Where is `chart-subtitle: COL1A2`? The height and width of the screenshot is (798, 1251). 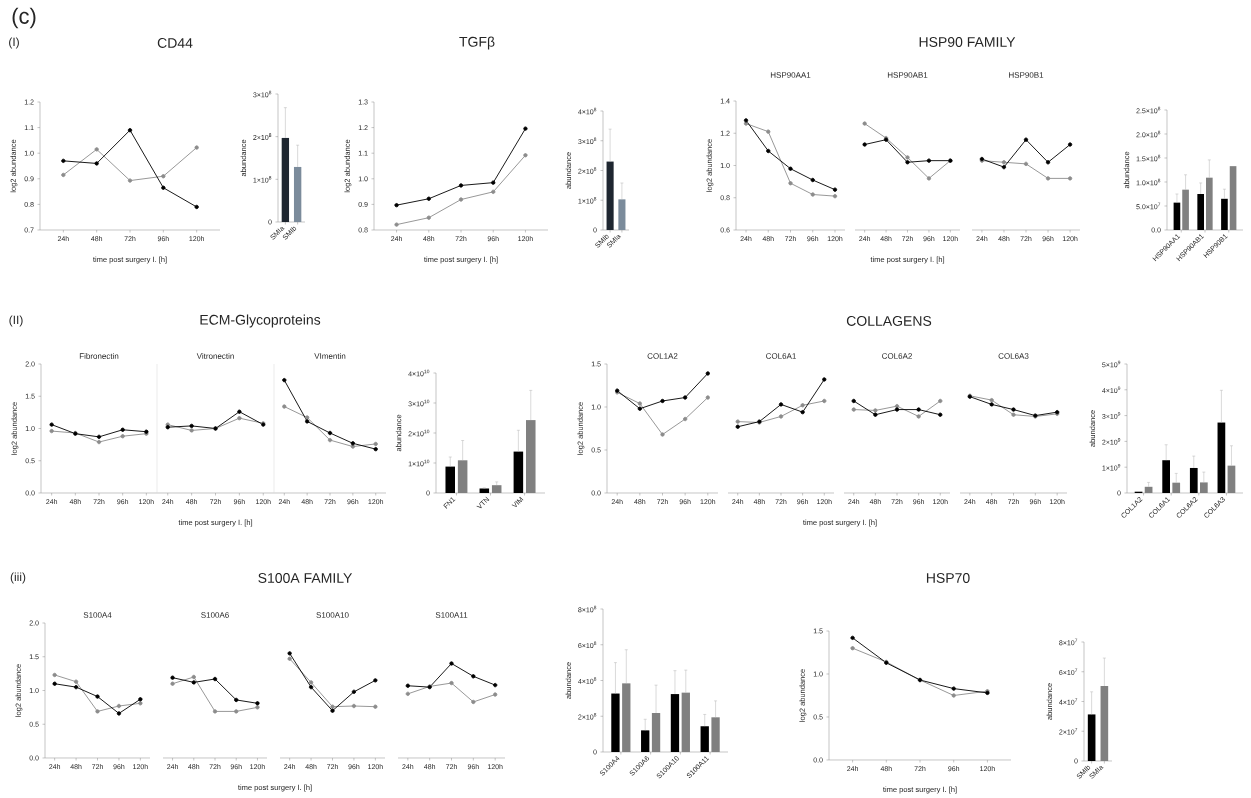
chart-subtitle: COL1A2 is located at coordinates (662, 356).